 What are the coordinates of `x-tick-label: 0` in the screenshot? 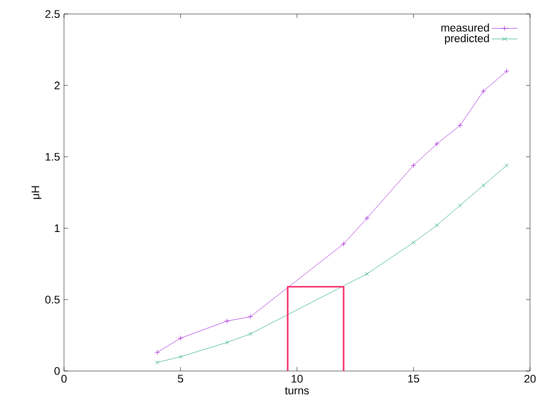 It's located at (64, 378).